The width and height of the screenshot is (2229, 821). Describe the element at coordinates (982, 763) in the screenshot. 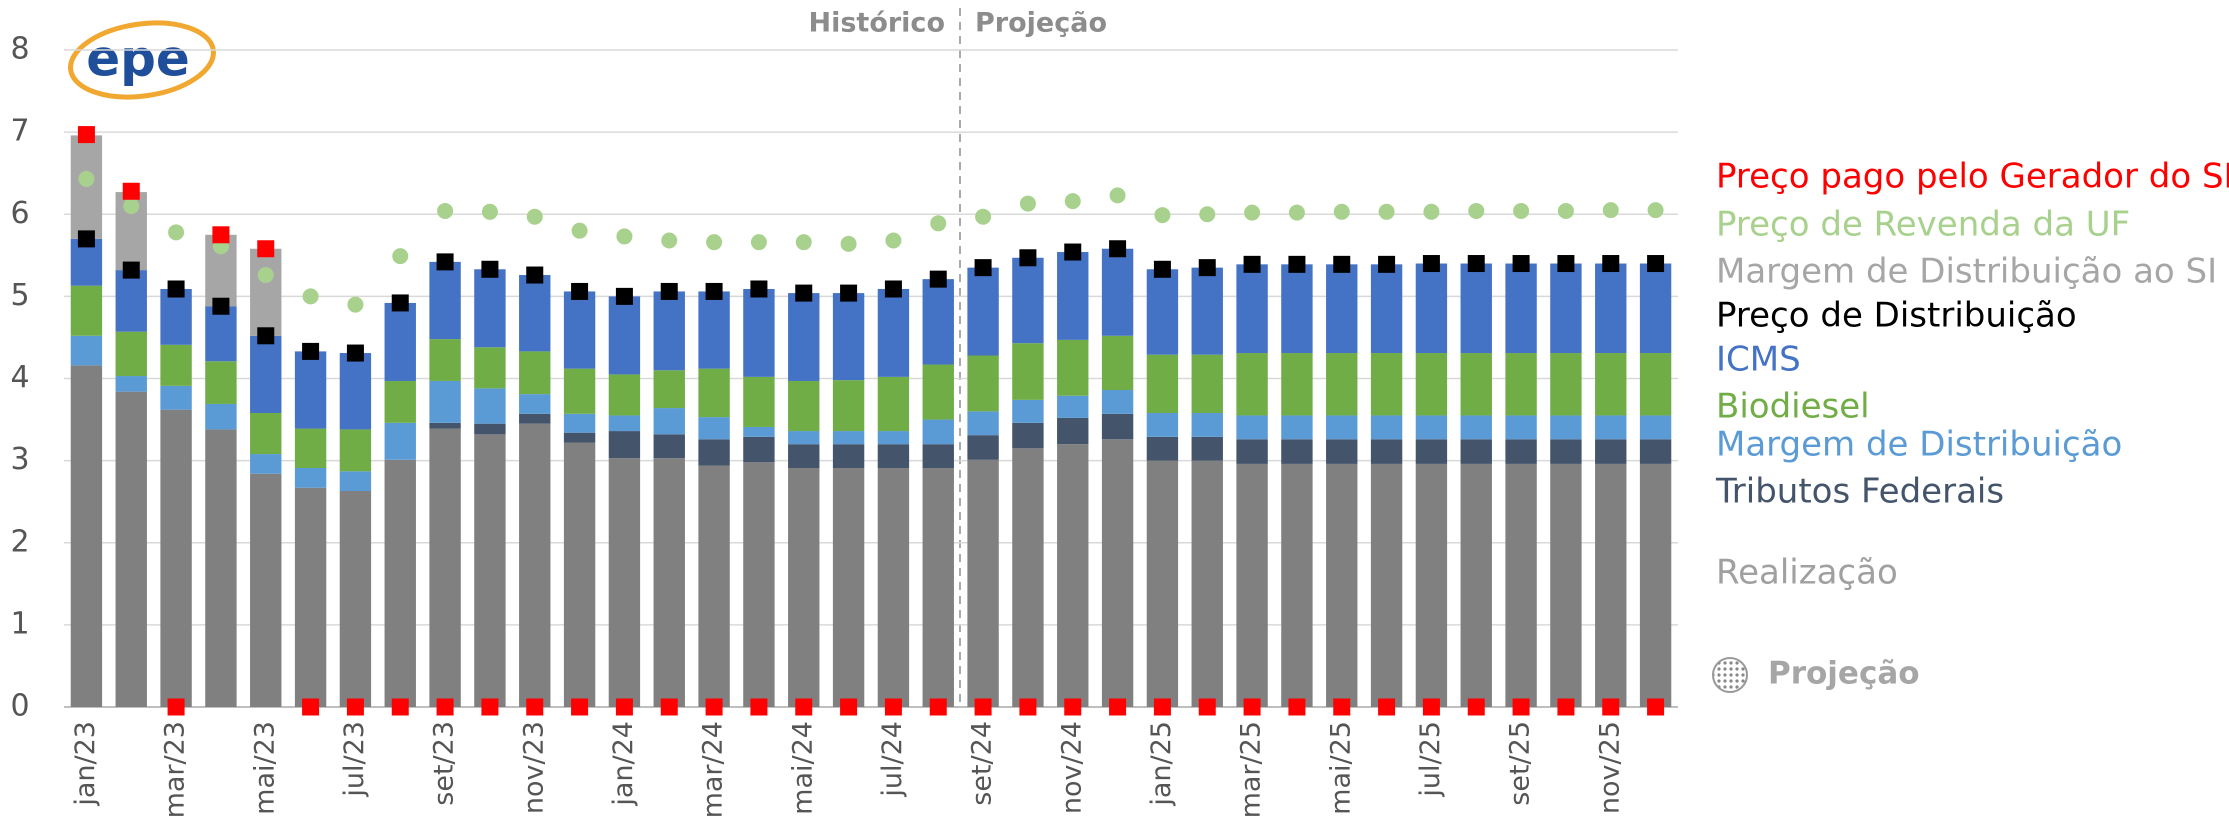

I see `x-tick-label: set/24` at that location.